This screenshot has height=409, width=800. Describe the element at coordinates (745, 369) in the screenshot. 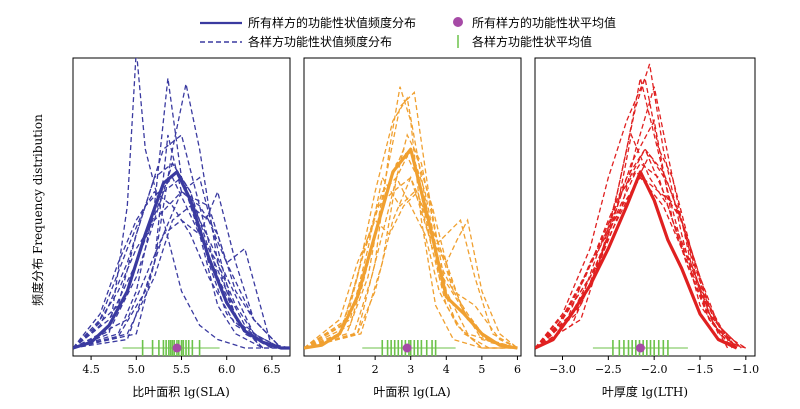

I see `x-tick-label: −1.0` at that location.